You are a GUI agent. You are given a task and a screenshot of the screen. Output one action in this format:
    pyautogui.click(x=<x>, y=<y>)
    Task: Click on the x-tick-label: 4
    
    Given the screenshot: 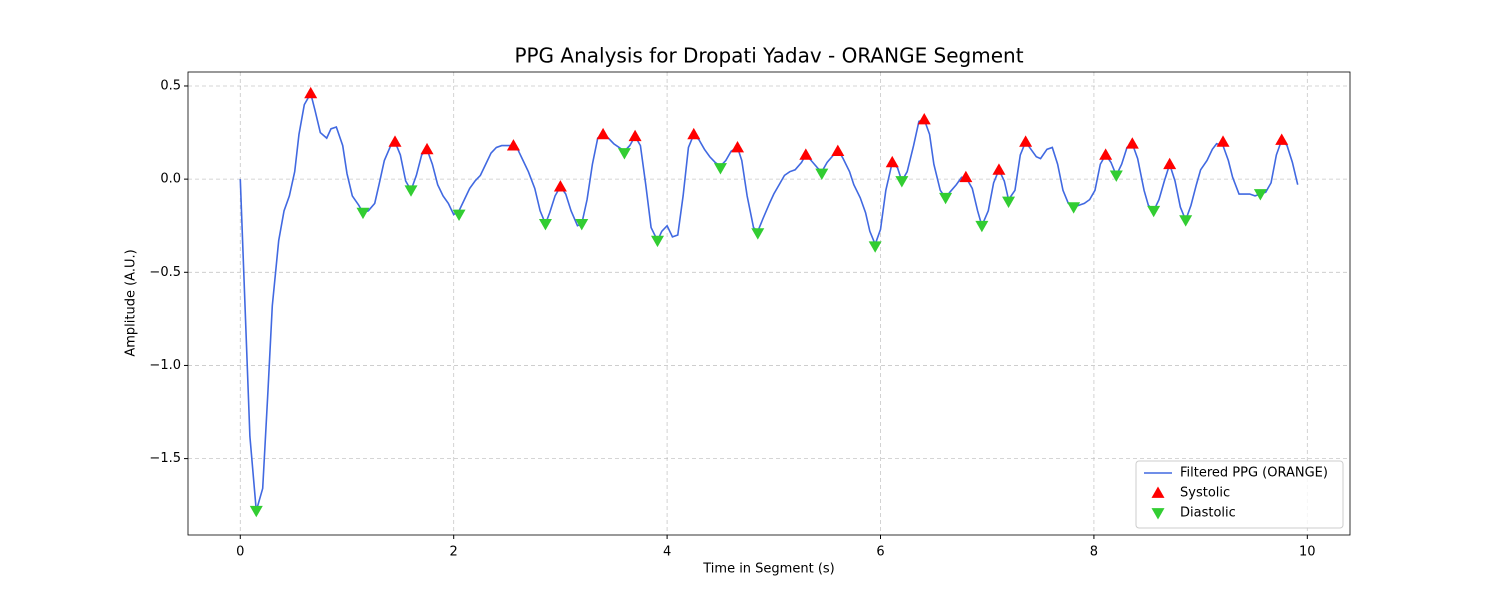 What is the action you would take?
    pyautogui.click(x=667, y=552)
    